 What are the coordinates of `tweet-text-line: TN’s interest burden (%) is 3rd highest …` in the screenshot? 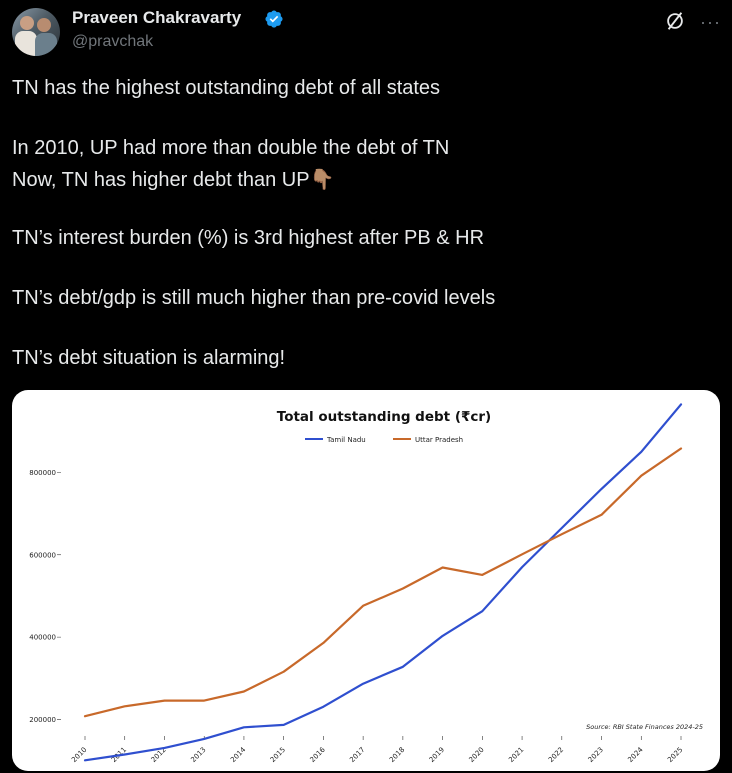 It's located at (248, 238).